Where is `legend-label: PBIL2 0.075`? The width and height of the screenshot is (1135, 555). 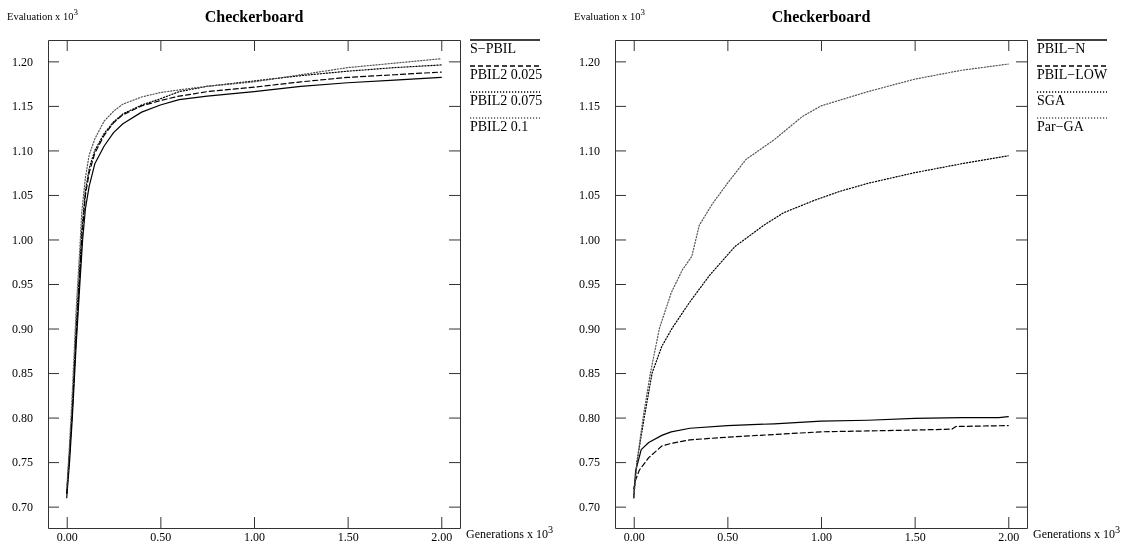 legend-label: PBIL2 0.075 is located at coordinates (506, 100).